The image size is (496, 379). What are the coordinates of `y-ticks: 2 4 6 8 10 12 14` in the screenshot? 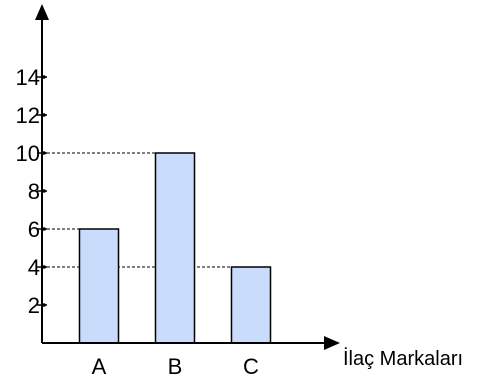 It's located at (31, 191).